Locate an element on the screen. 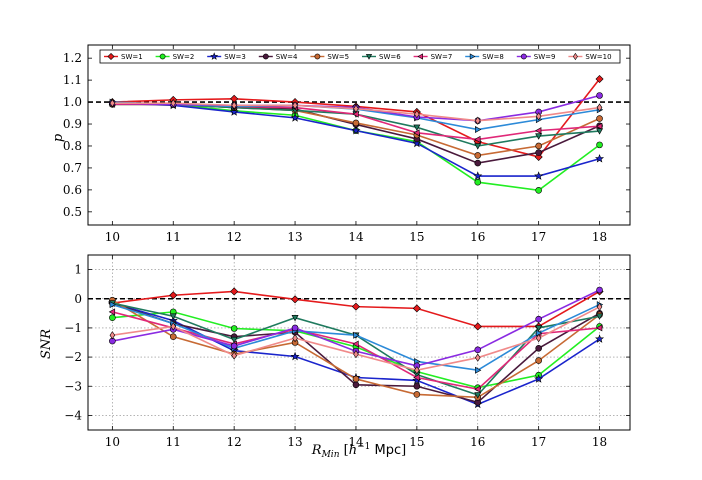 Image resolution: width=702 pixels, height=480 pixels. legend-item-sw-4: SW=4 is located at coordinates (278, 57).